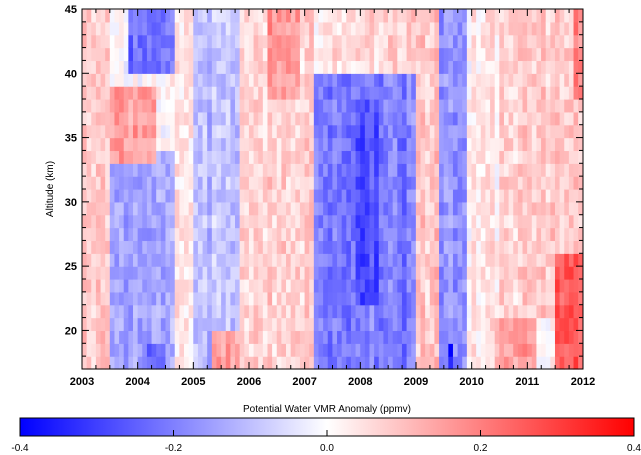 This screenshot has width=641, height=455. Describe the element at coordinates (71, 10) in the screenshot. I see `y-tick-label: 45` at that location.